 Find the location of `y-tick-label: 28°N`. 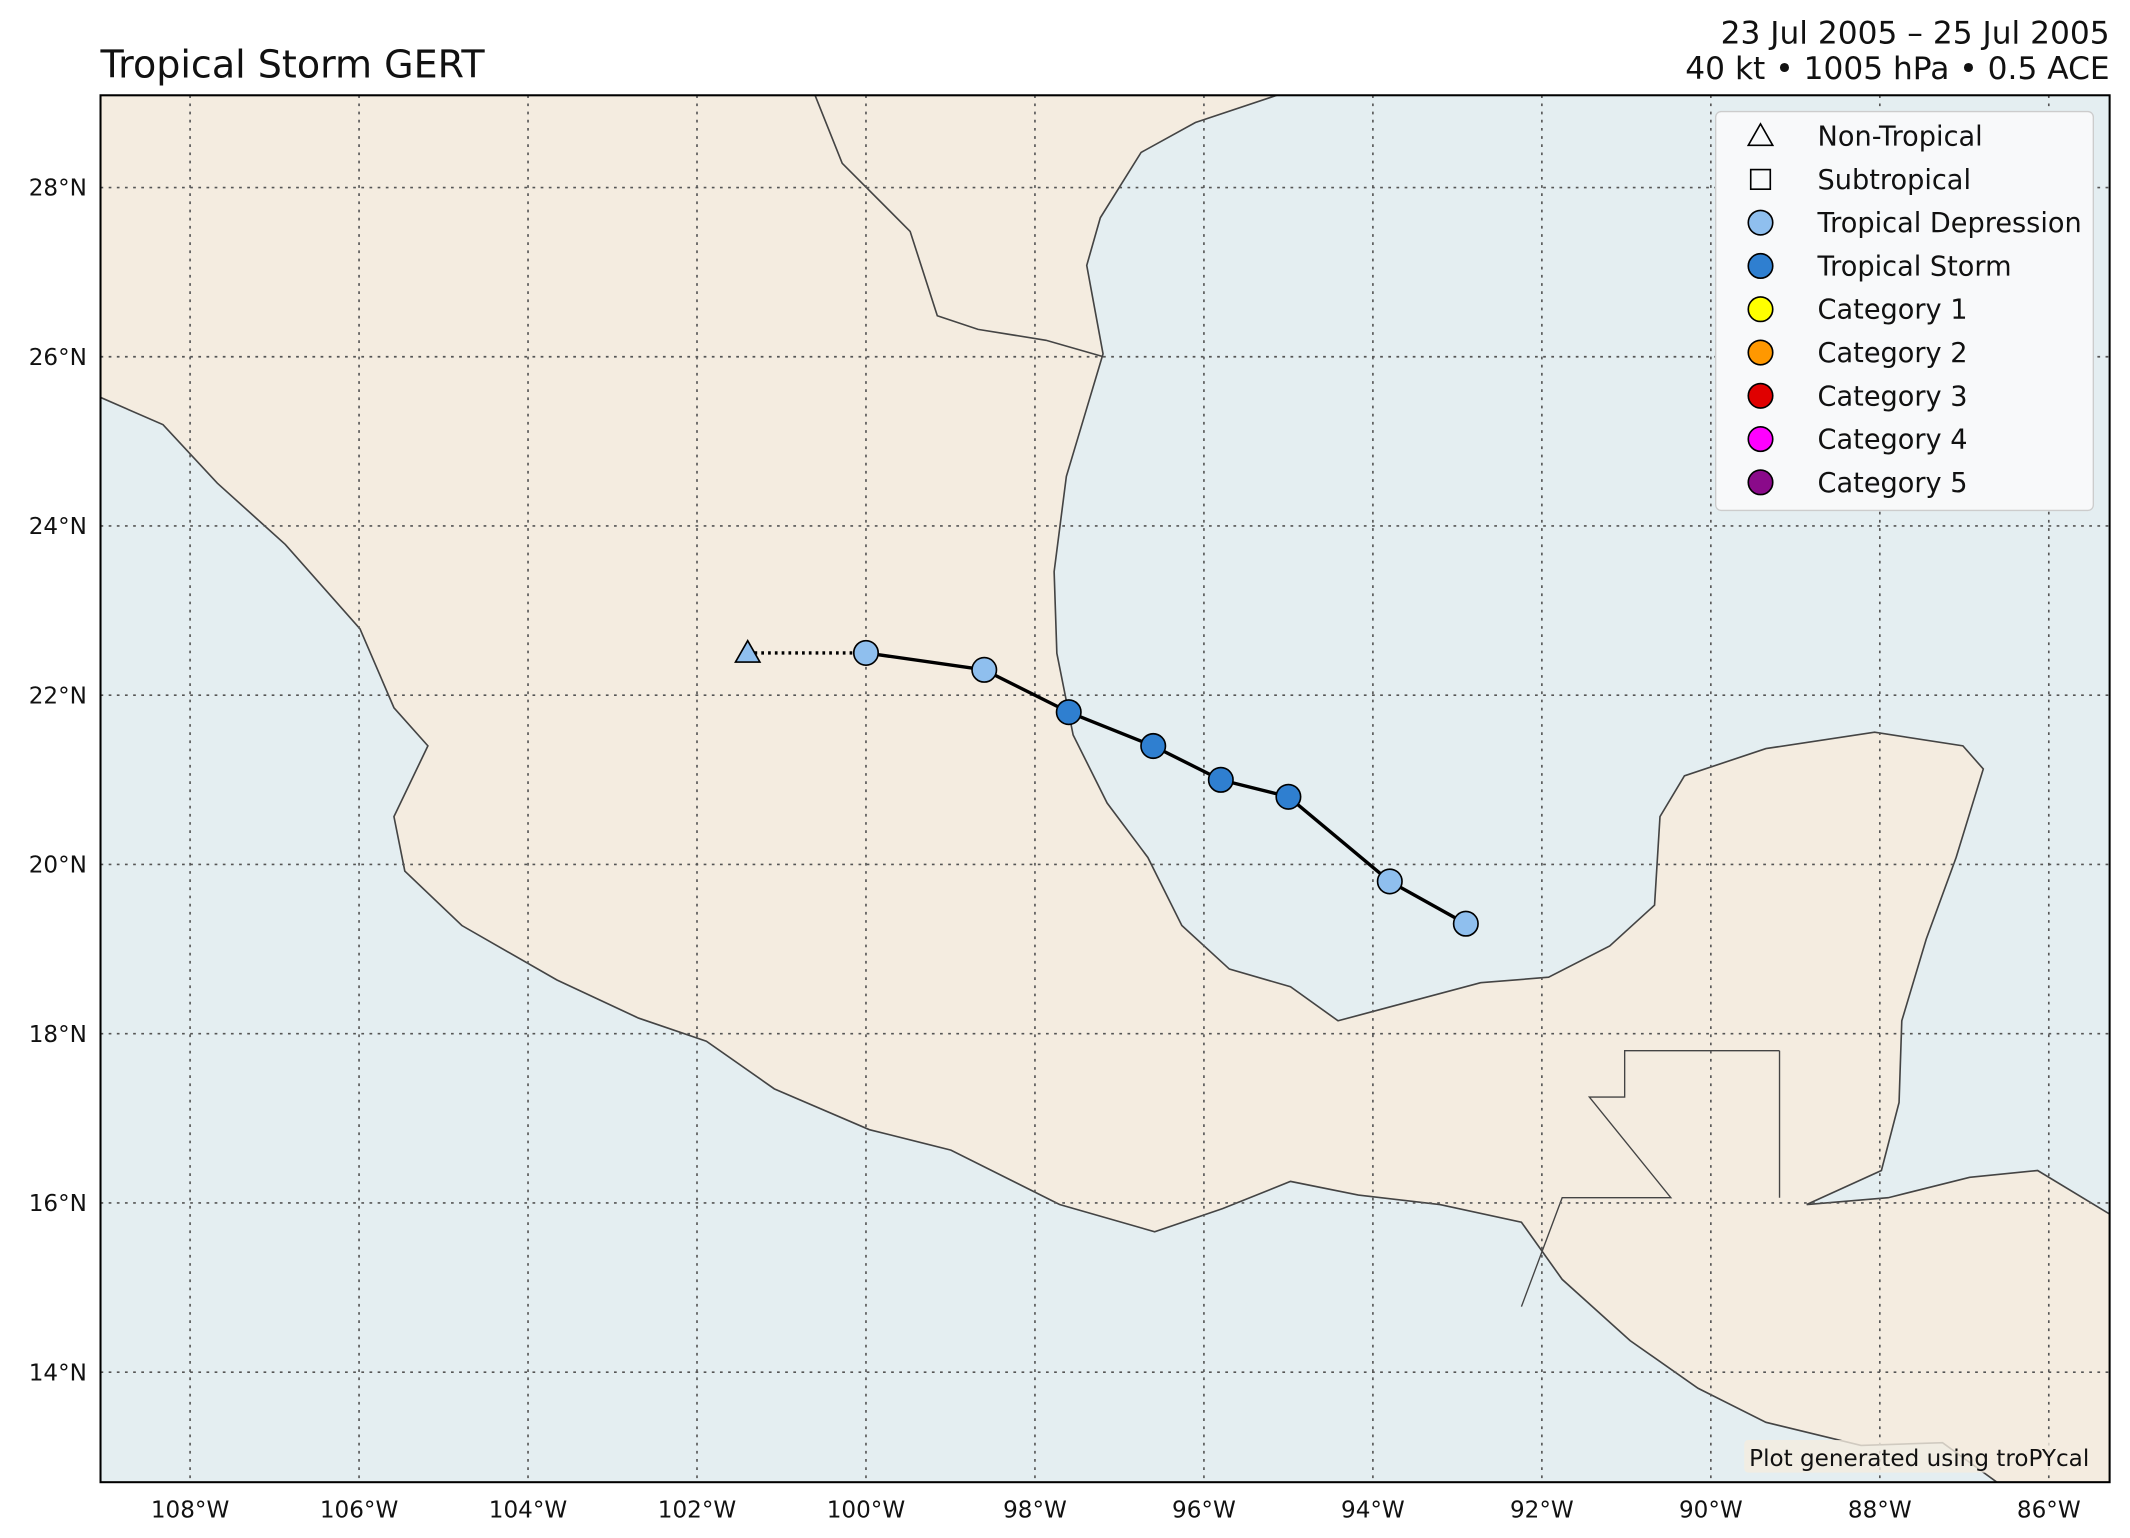

y-tick-label: 28°N is located at coordinates (58, 189).